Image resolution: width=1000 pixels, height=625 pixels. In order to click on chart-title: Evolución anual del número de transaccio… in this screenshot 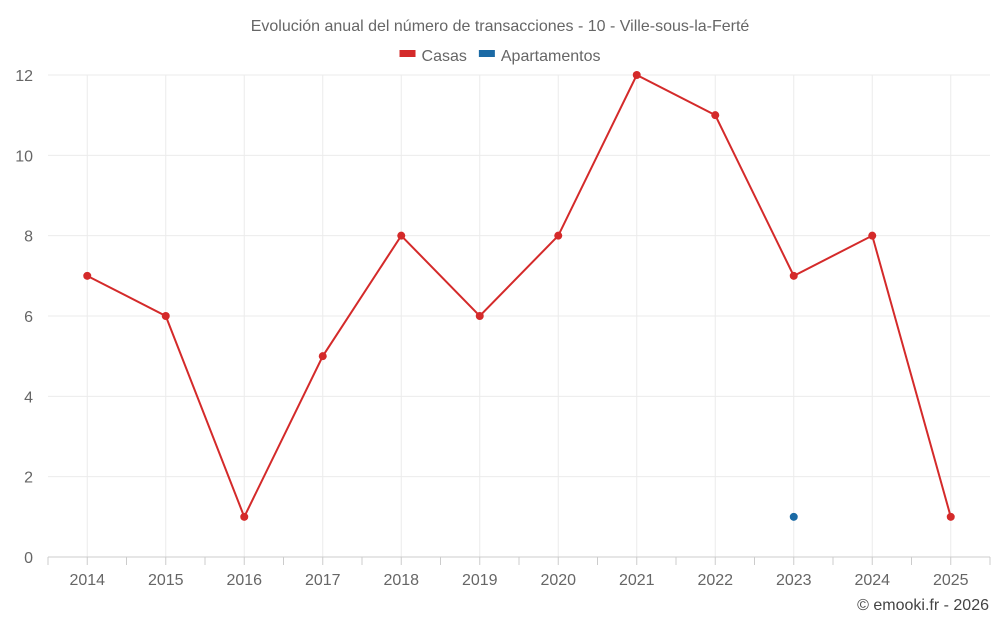, I will do `click(500, 26)`.